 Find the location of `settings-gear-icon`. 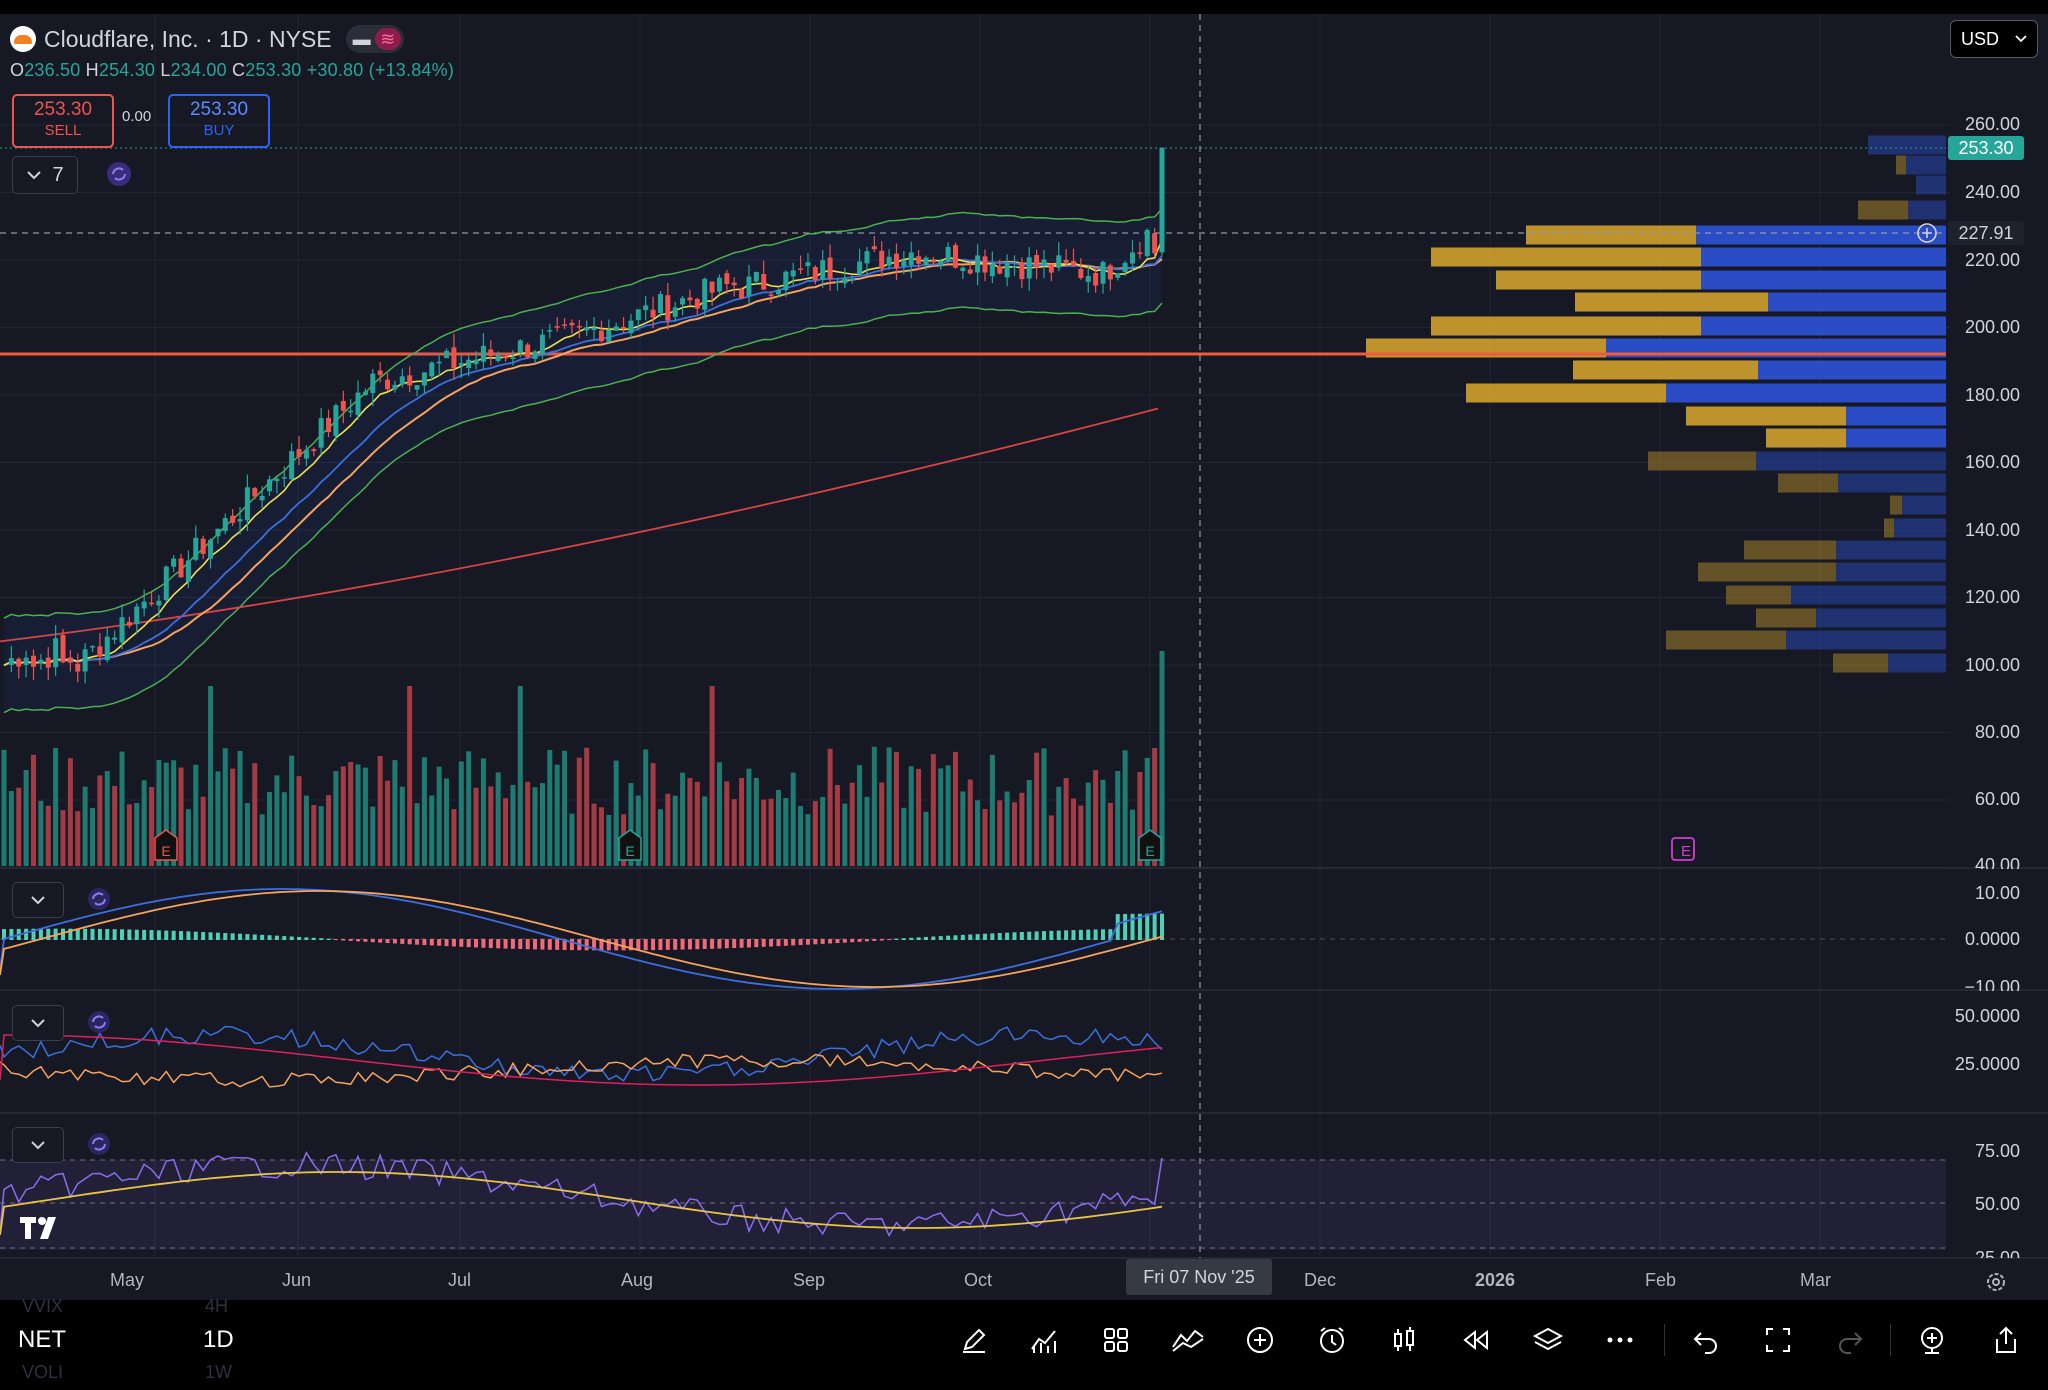

settings-gear-icon is located at coordinates (1996, 1282).